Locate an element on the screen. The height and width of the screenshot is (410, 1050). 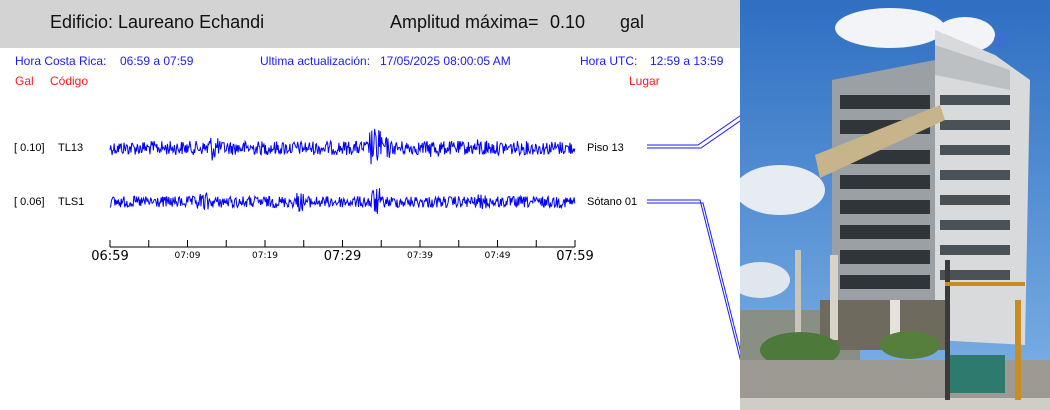
time-tick-label: 07:29 is located at coordinates (342, 256).